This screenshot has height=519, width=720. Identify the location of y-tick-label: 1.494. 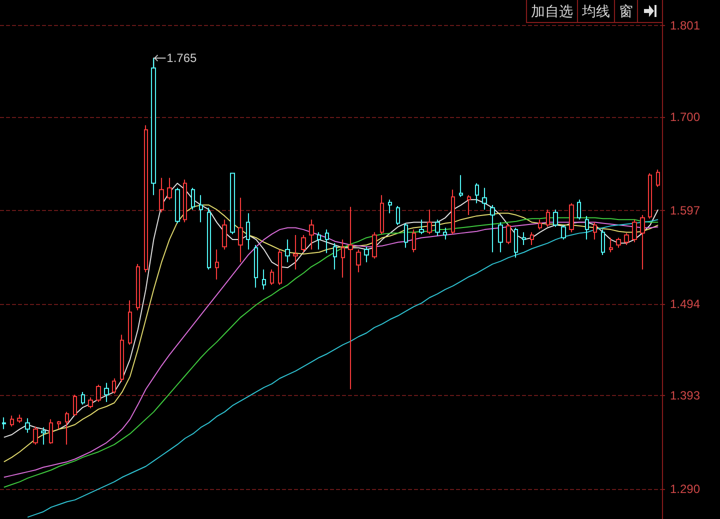
(685, 303).